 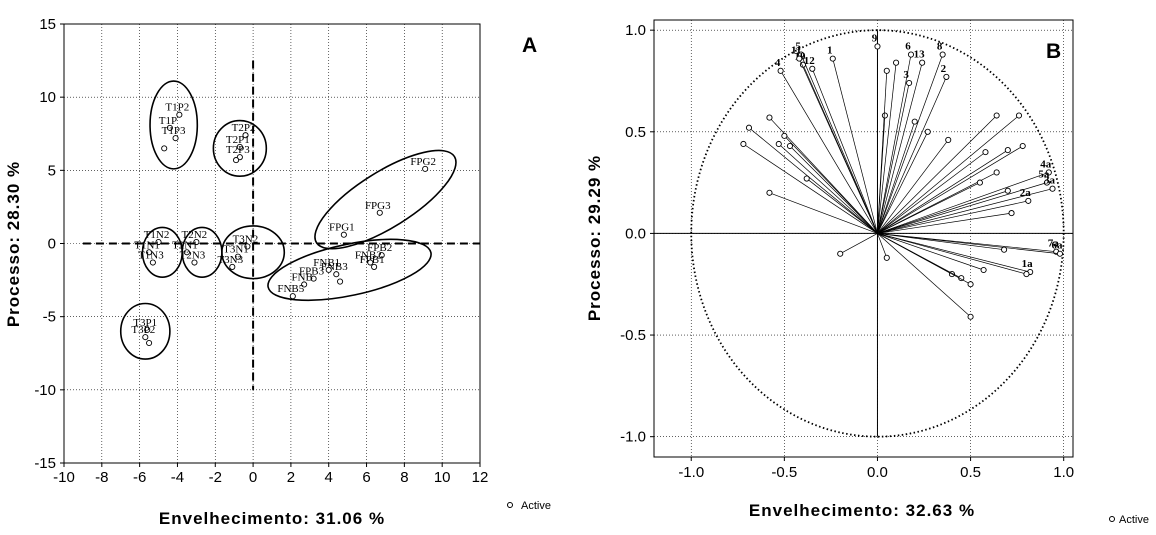 What do you see at coordinates (253, 477) in the screenshot?
I see `x-tick-label: 0` at bounding box center [253, 477].